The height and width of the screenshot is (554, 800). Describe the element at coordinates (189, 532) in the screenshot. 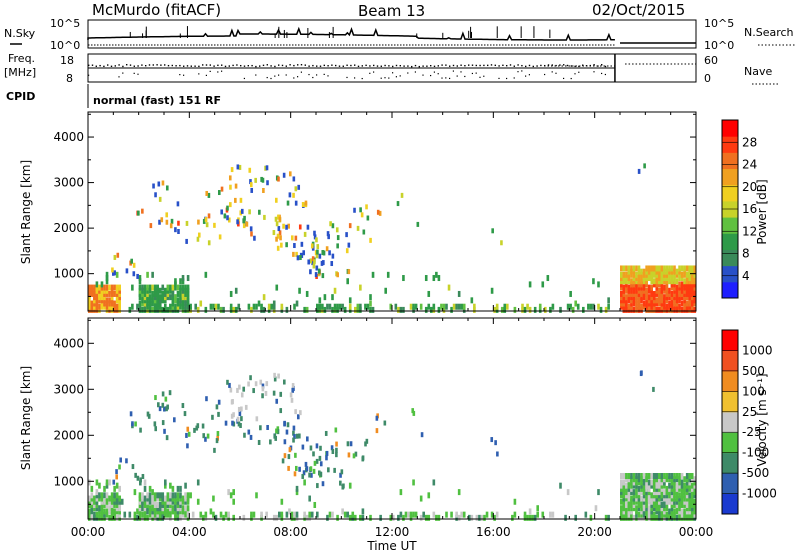

I see `time-tick-label: 04:00` at that location.